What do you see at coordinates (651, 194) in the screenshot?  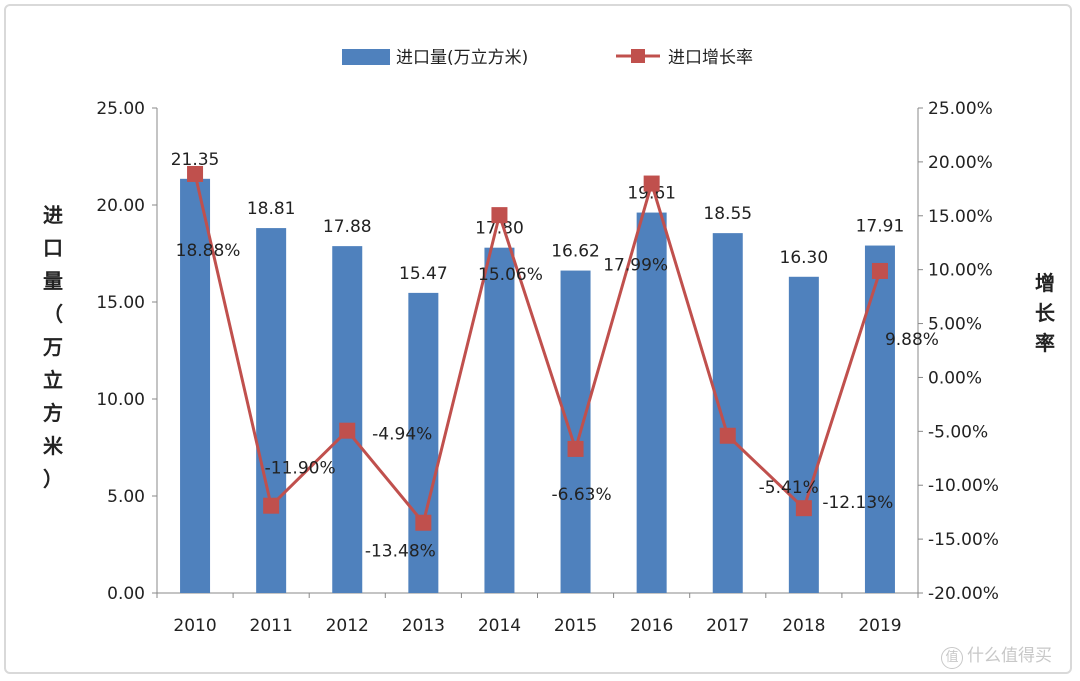 I see `bar-data-label: 19.61` at bounding box center [651, 194].